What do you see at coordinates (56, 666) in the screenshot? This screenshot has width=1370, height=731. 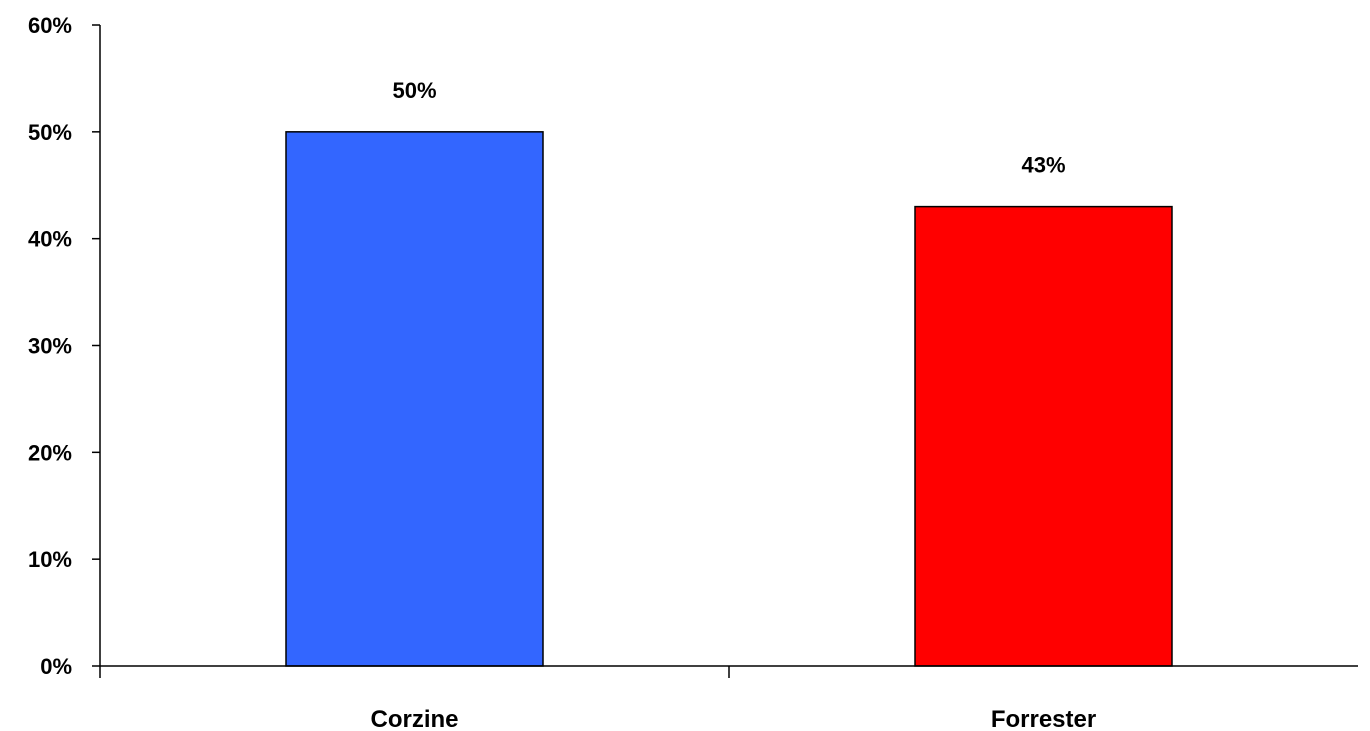 I see `y-tick-label: 0%` at bounding box center [56, 666].